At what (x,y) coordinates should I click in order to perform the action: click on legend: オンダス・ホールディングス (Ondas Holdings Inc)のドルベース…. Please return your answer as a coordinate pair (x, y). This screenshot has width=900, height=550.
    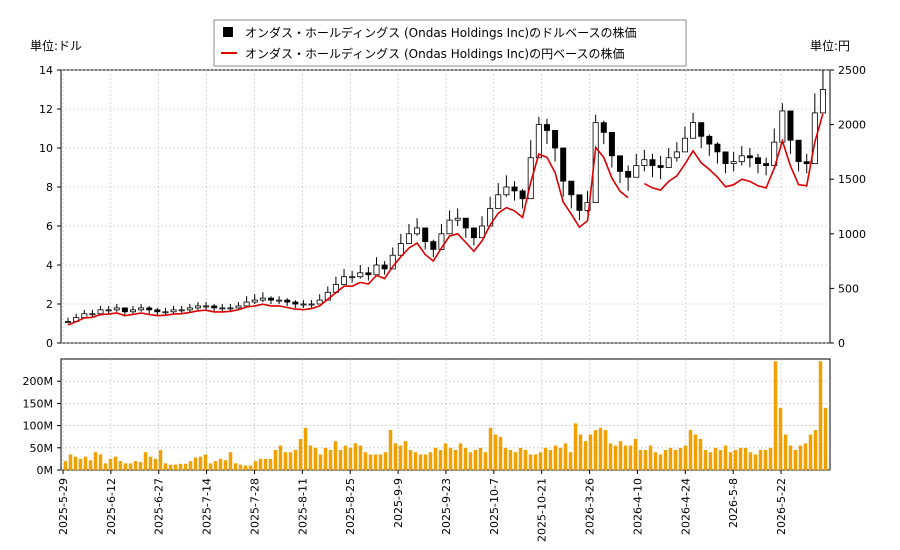
    Looking at the image, I should click on (450, 43).